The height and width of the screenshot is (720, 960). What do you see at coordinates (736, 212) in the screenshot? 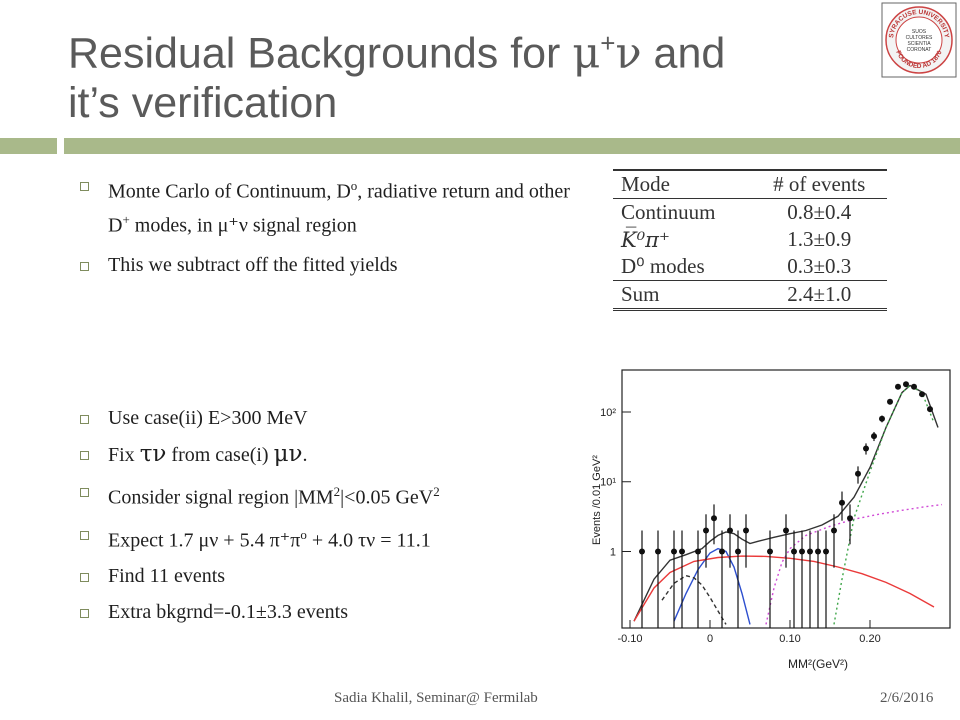
I see `table-row: Continuum 0.8±0.4` at bounding box center [736, 212].